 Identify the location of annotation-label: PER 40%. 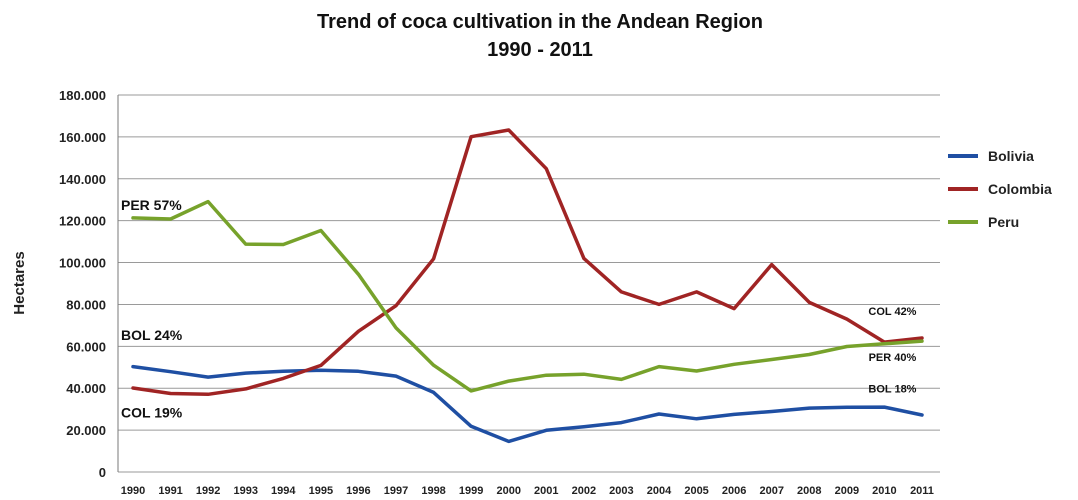
(893, 358).